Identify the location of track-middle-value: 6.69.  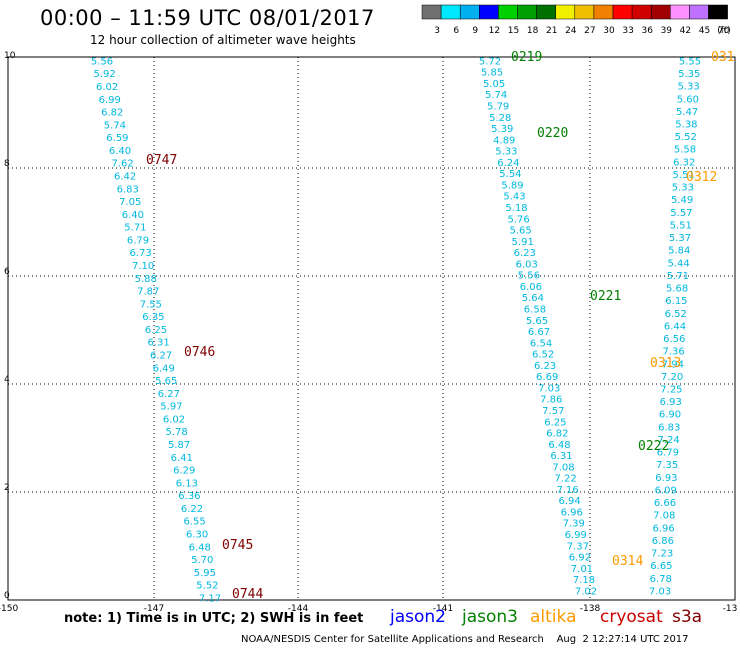
(547, 377).